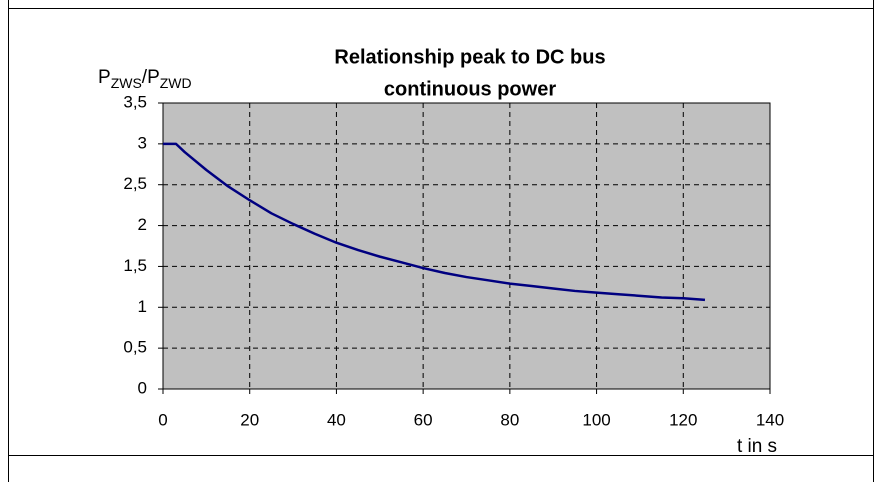 Image resolution: width=882 pixels, height=482 pixels. I want to click on chart-title: Relationship peak to DC bus, so click(469, 57).